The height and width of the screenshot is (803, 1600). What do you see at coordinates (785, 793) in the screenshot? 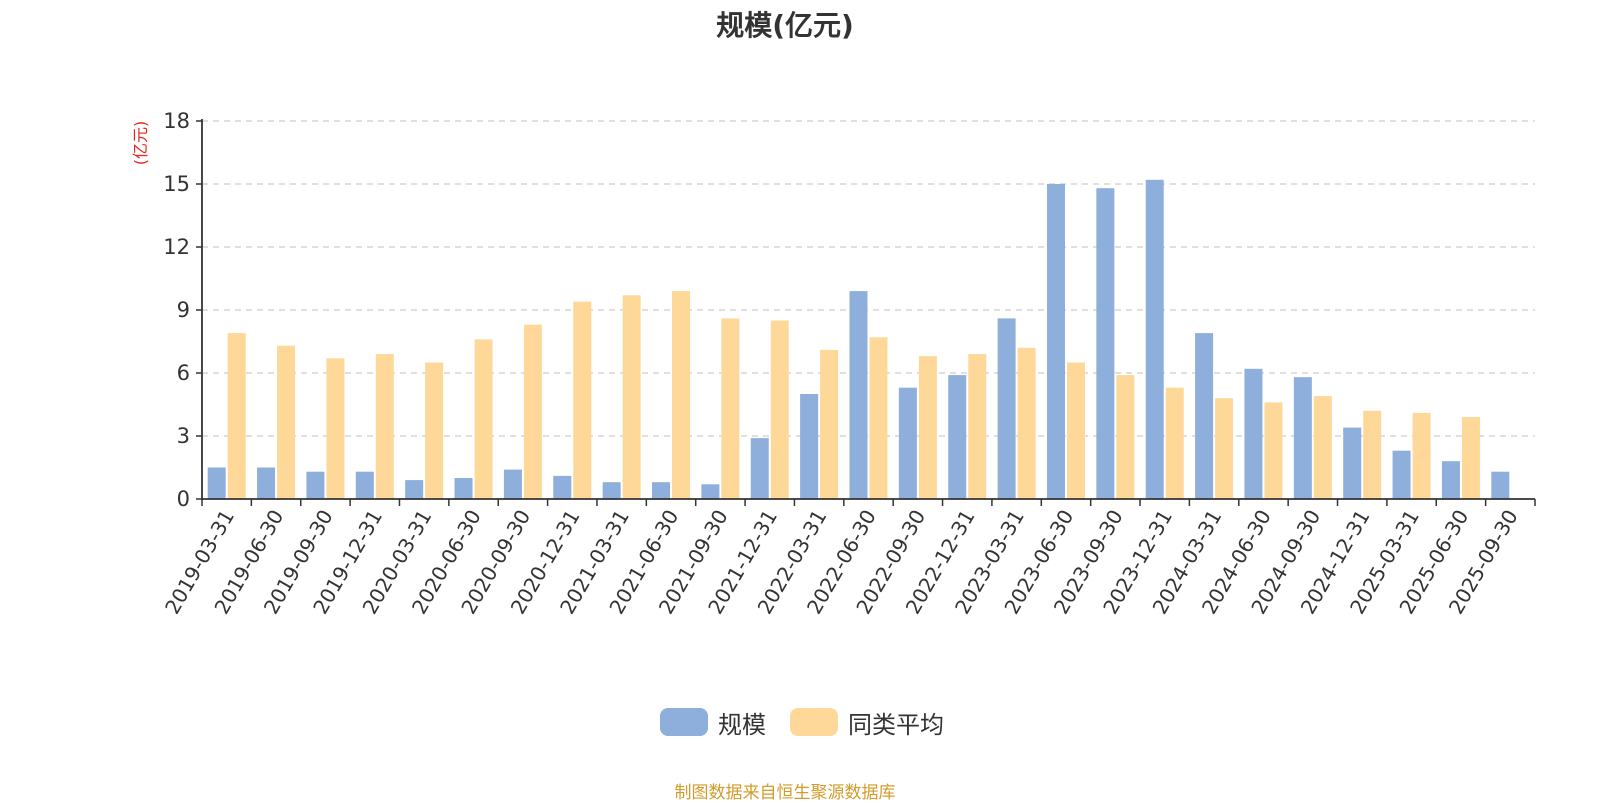
I see `source-note: 制图数据来自恒生聚源数据库` at bounding box center [785, 793].